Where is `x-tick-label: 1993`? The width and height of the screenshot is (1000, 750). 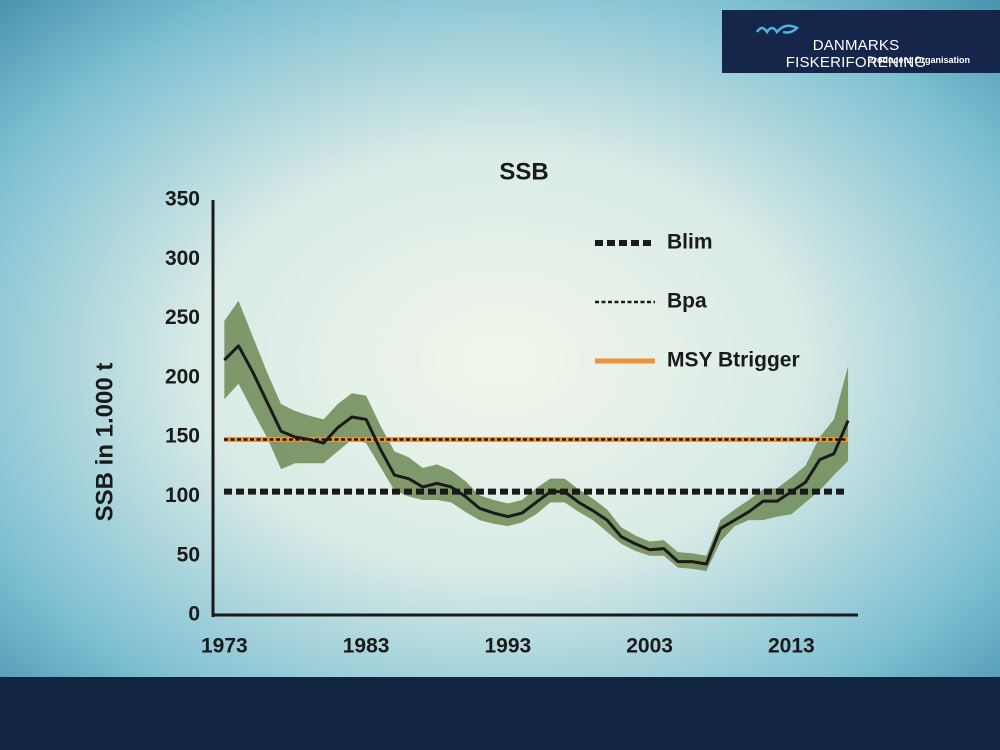 x-tick-label: 1993 is located at coordinates (507, 646).